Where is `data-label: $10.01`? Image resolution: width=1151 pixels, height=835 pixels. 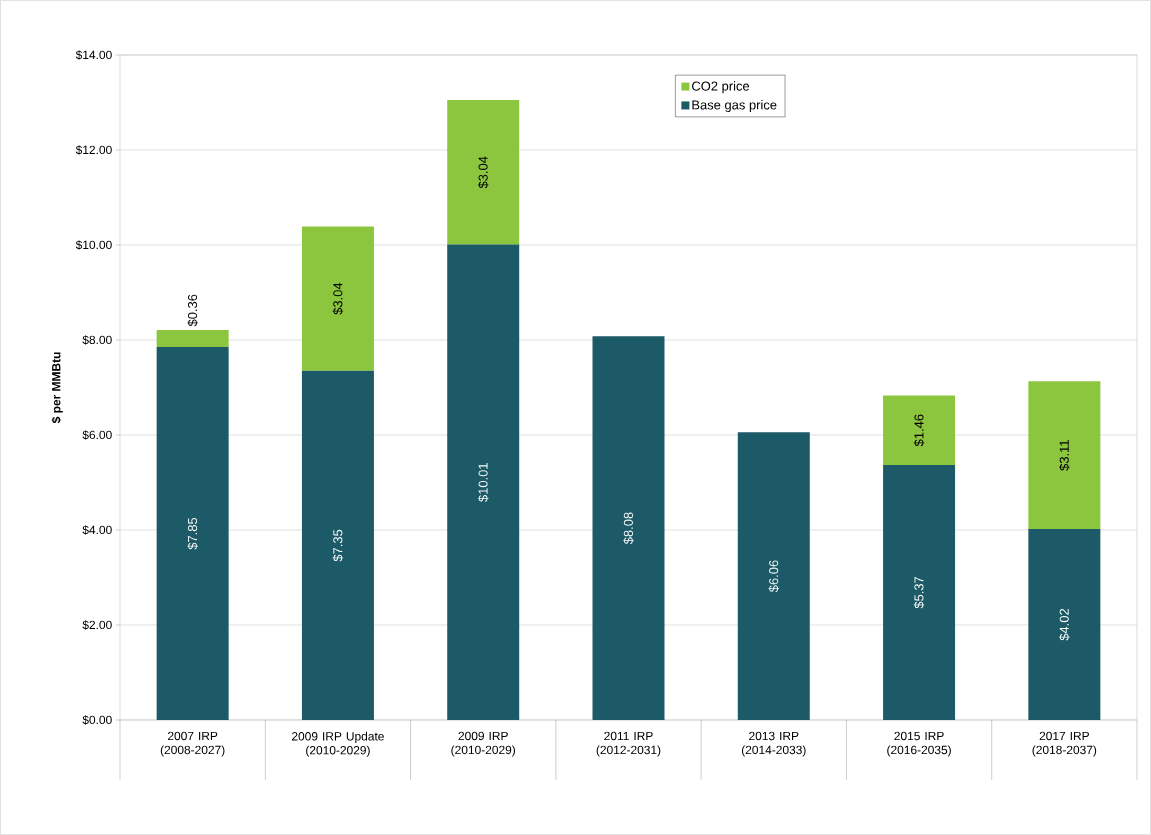
data-label: $10.01 is located at coordinates (483, 482).